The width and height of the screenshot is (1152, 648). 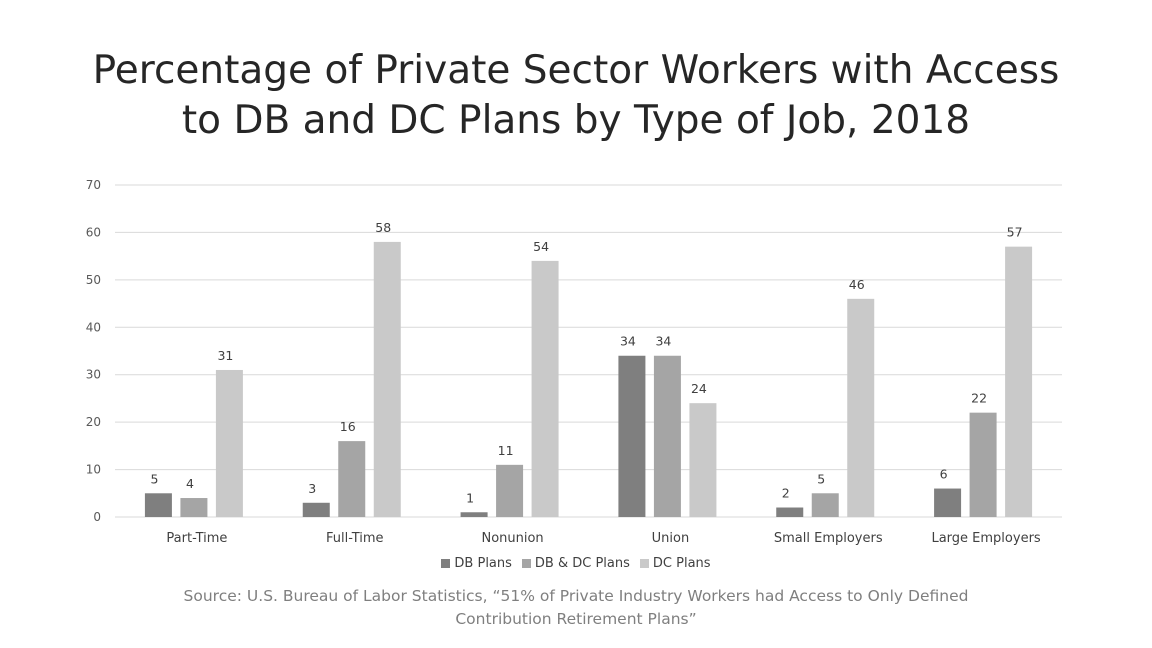 What do you see at coordinates (699, 388) in the screenshot?
I see `data-label-union-dc-plans: 24` at bounding box center [699, 388].